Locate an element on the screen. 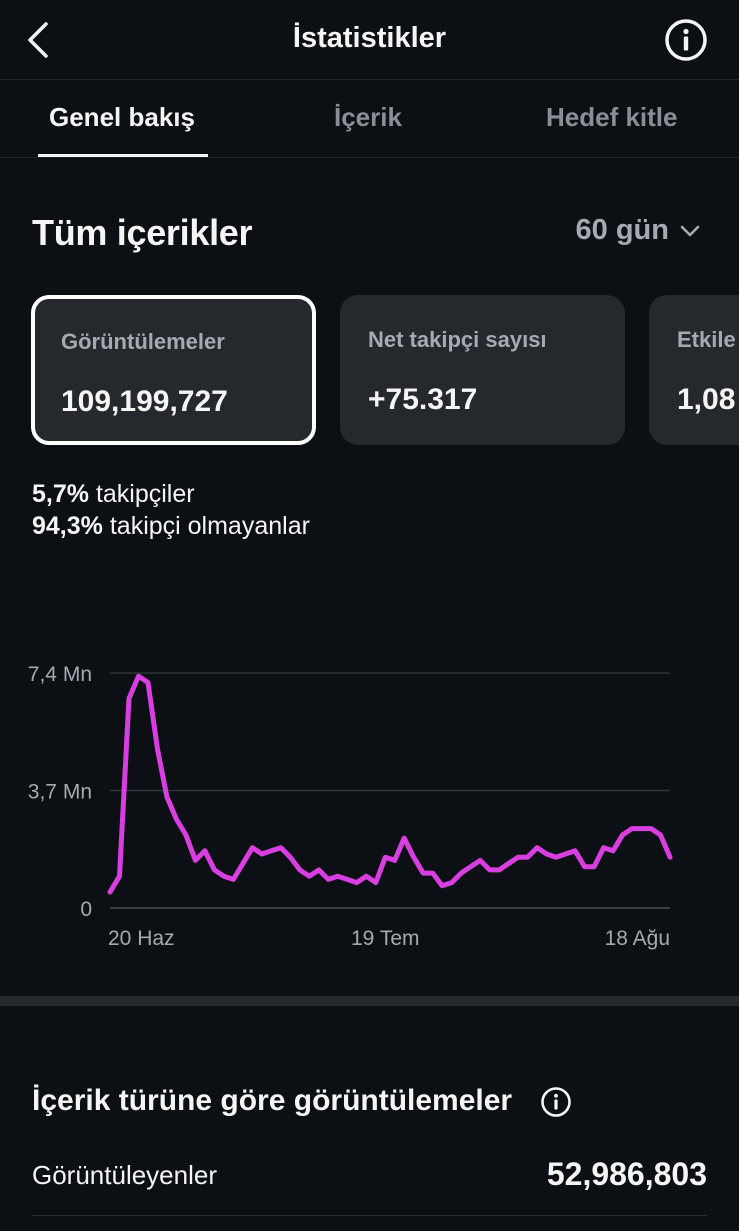 The height and width of the screenshot is (1231, 739). content-type-title: İçerik türüne göre görüntülemeler is located at coordinates (272, 1100).